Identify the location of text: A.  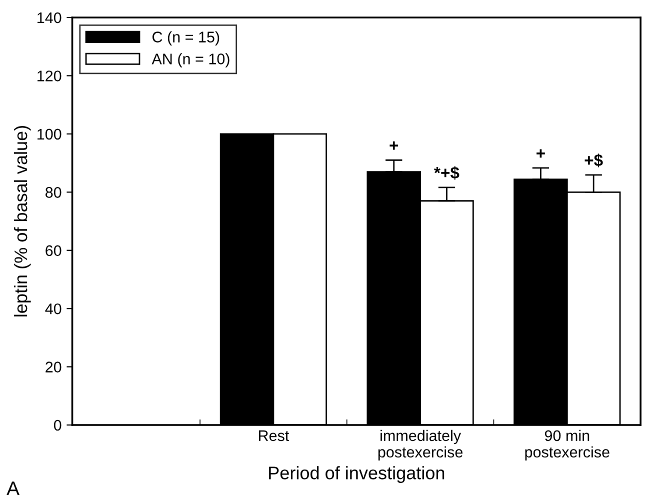
(13, 488).